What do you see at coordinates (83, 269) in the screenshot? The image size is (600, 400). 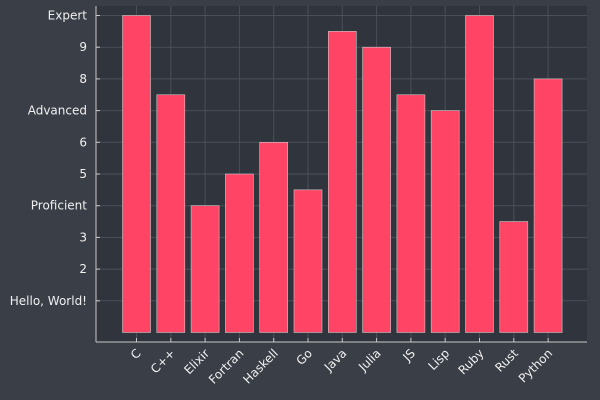 I see `y-tick-label: 2` at bounding box center [83, 269].